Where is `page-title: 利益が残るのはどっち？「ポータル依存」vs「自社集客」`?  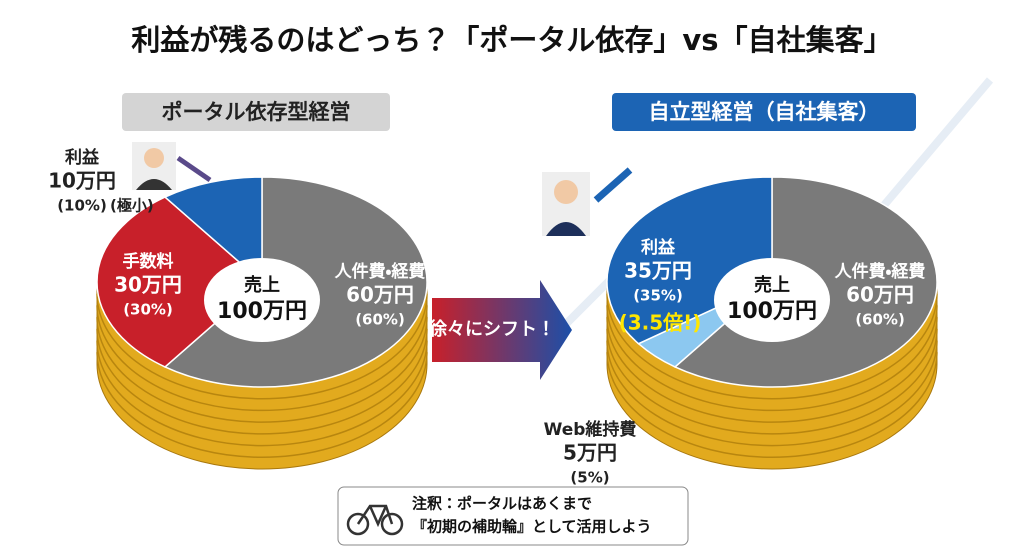
page-title: 利益が残るのはどっち？「ポータル依存」vs「自社集客」 is located at coordinates (511, 40).